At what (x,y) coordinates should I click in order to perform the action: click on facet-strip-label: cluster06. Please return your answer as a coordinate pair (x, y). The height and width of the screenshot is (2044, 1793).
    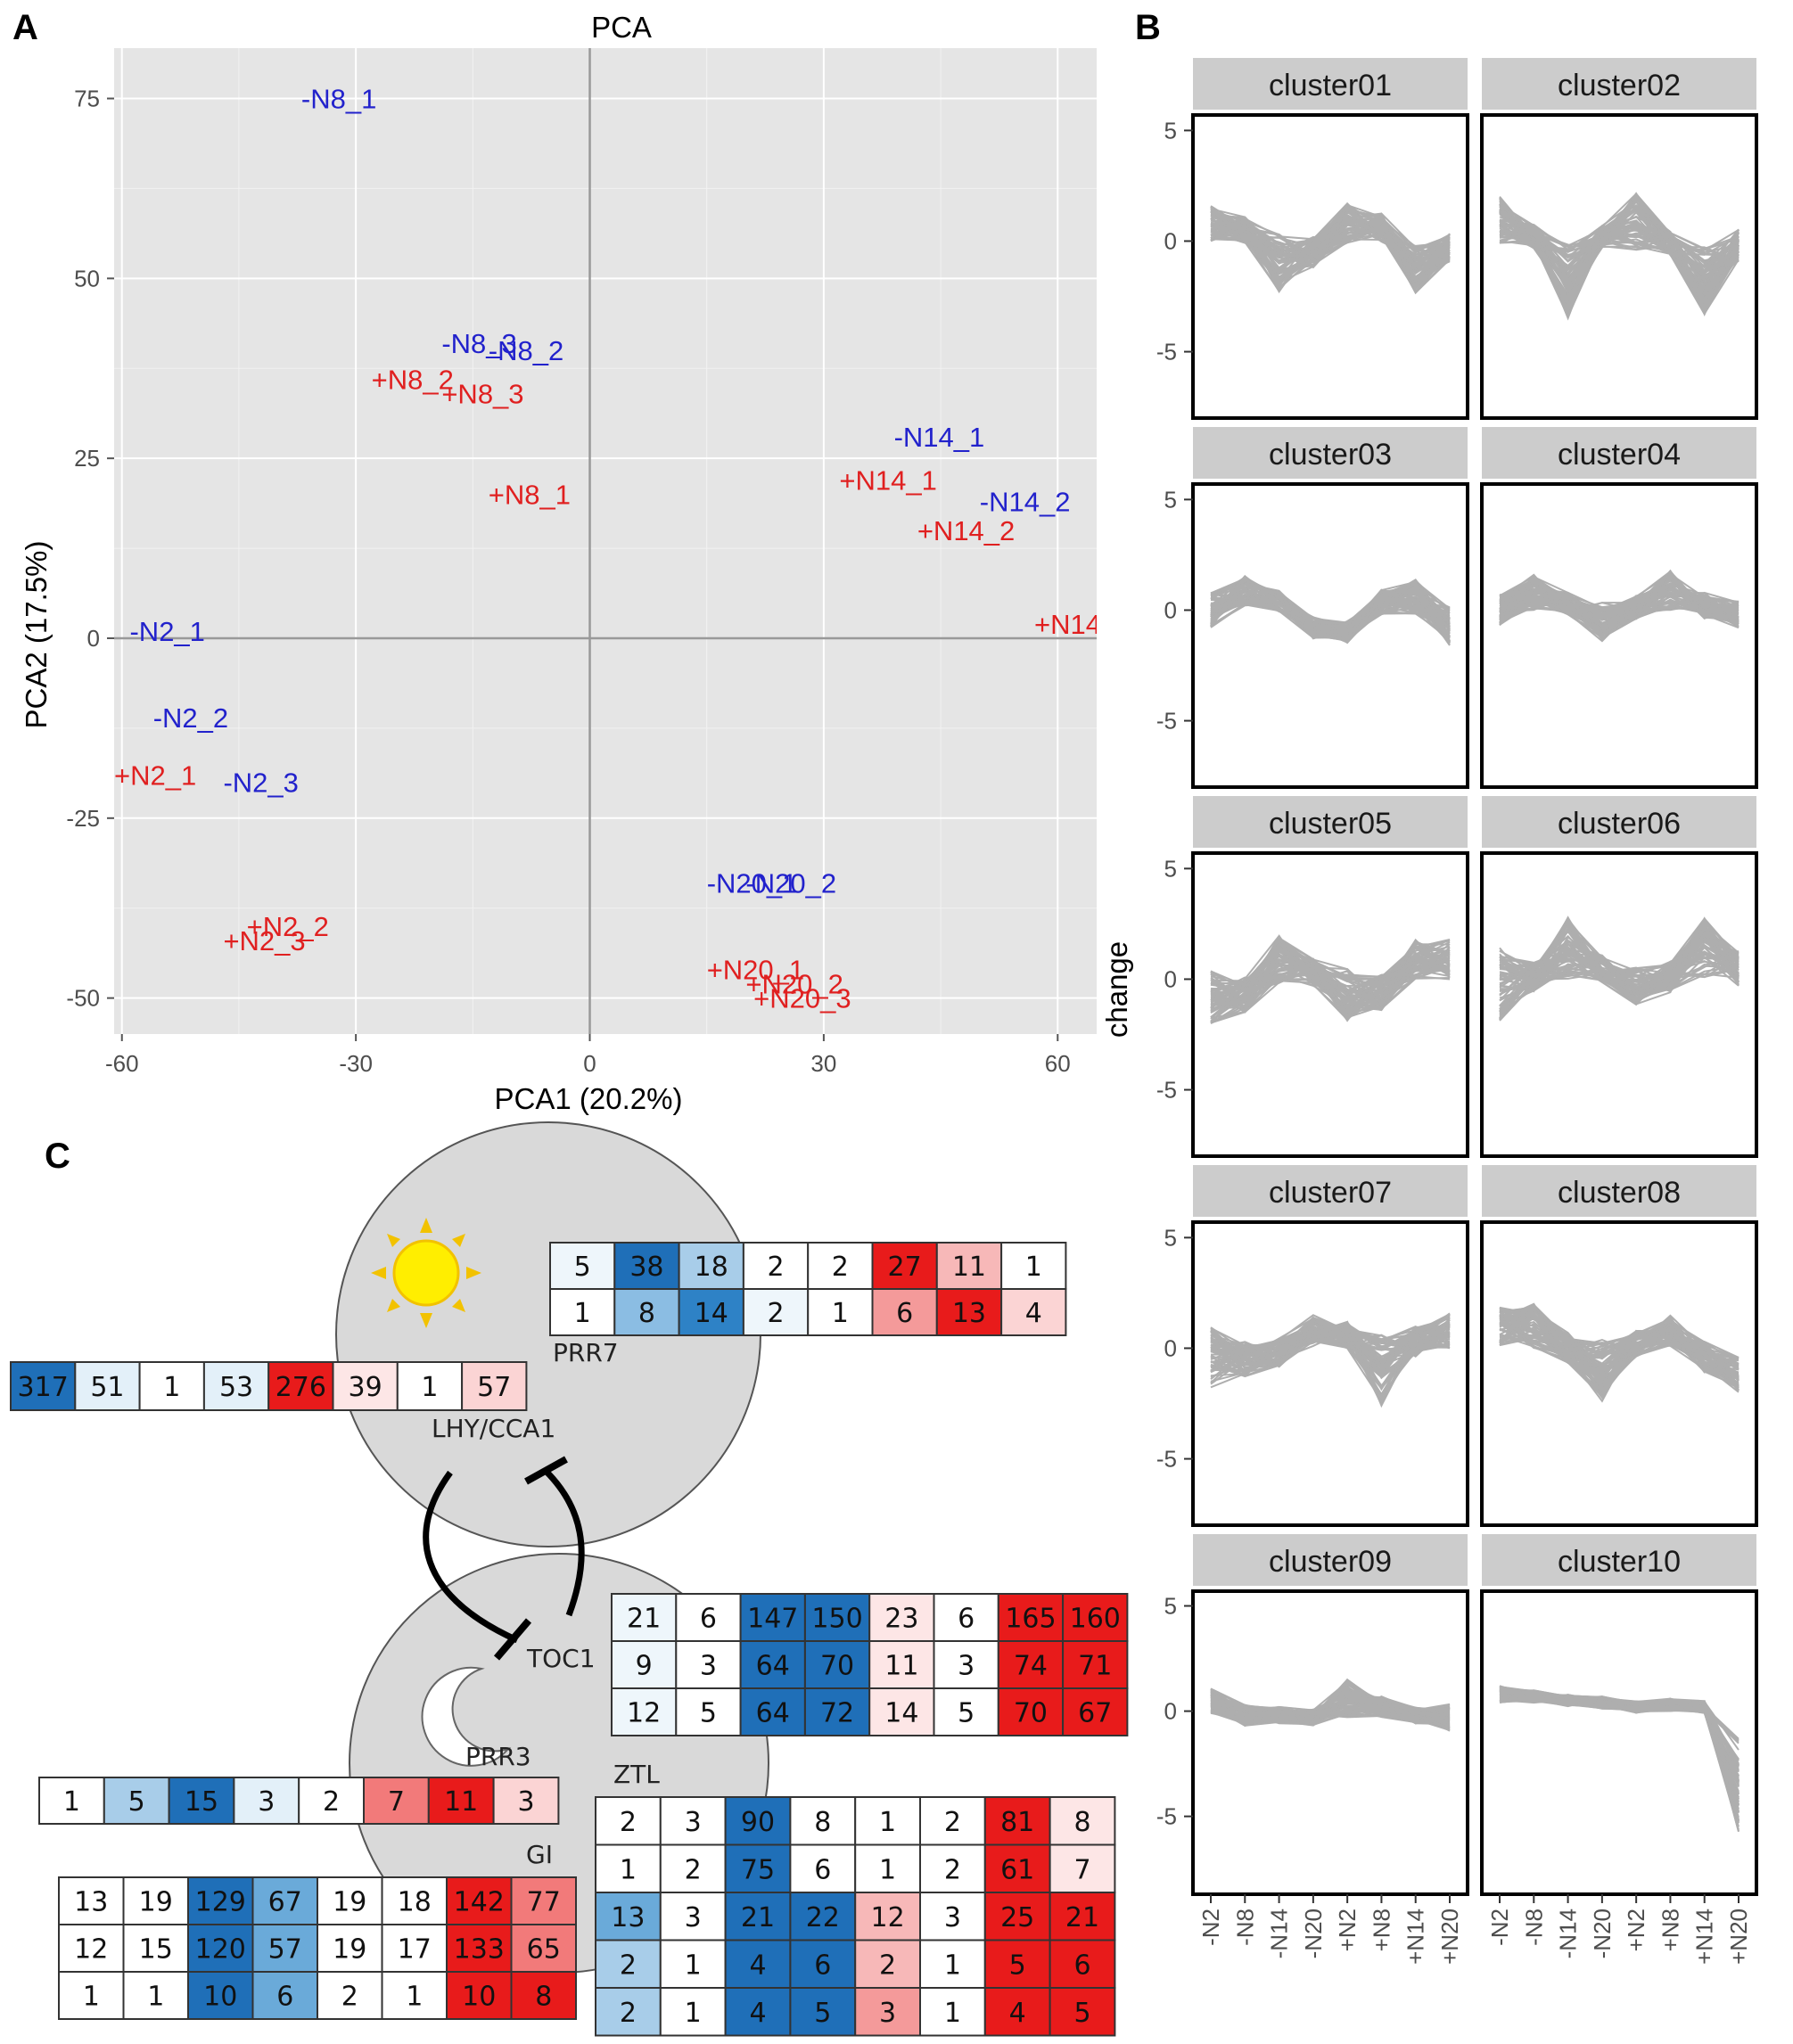
    Looking at the image, I should click on (1619, 824).